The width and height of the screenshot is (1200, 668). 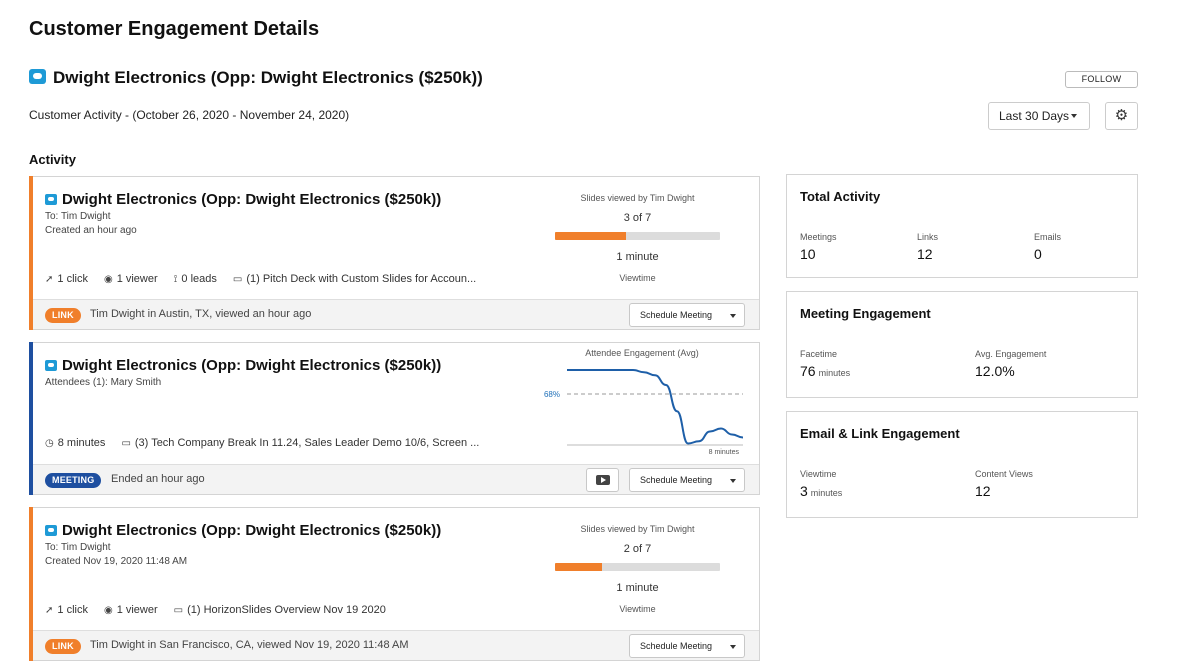 What do you see at coordinates (995, 371) in the screenshot?
I see `avg-engagement-value: 12.0%` at bounding box center [995, 371].